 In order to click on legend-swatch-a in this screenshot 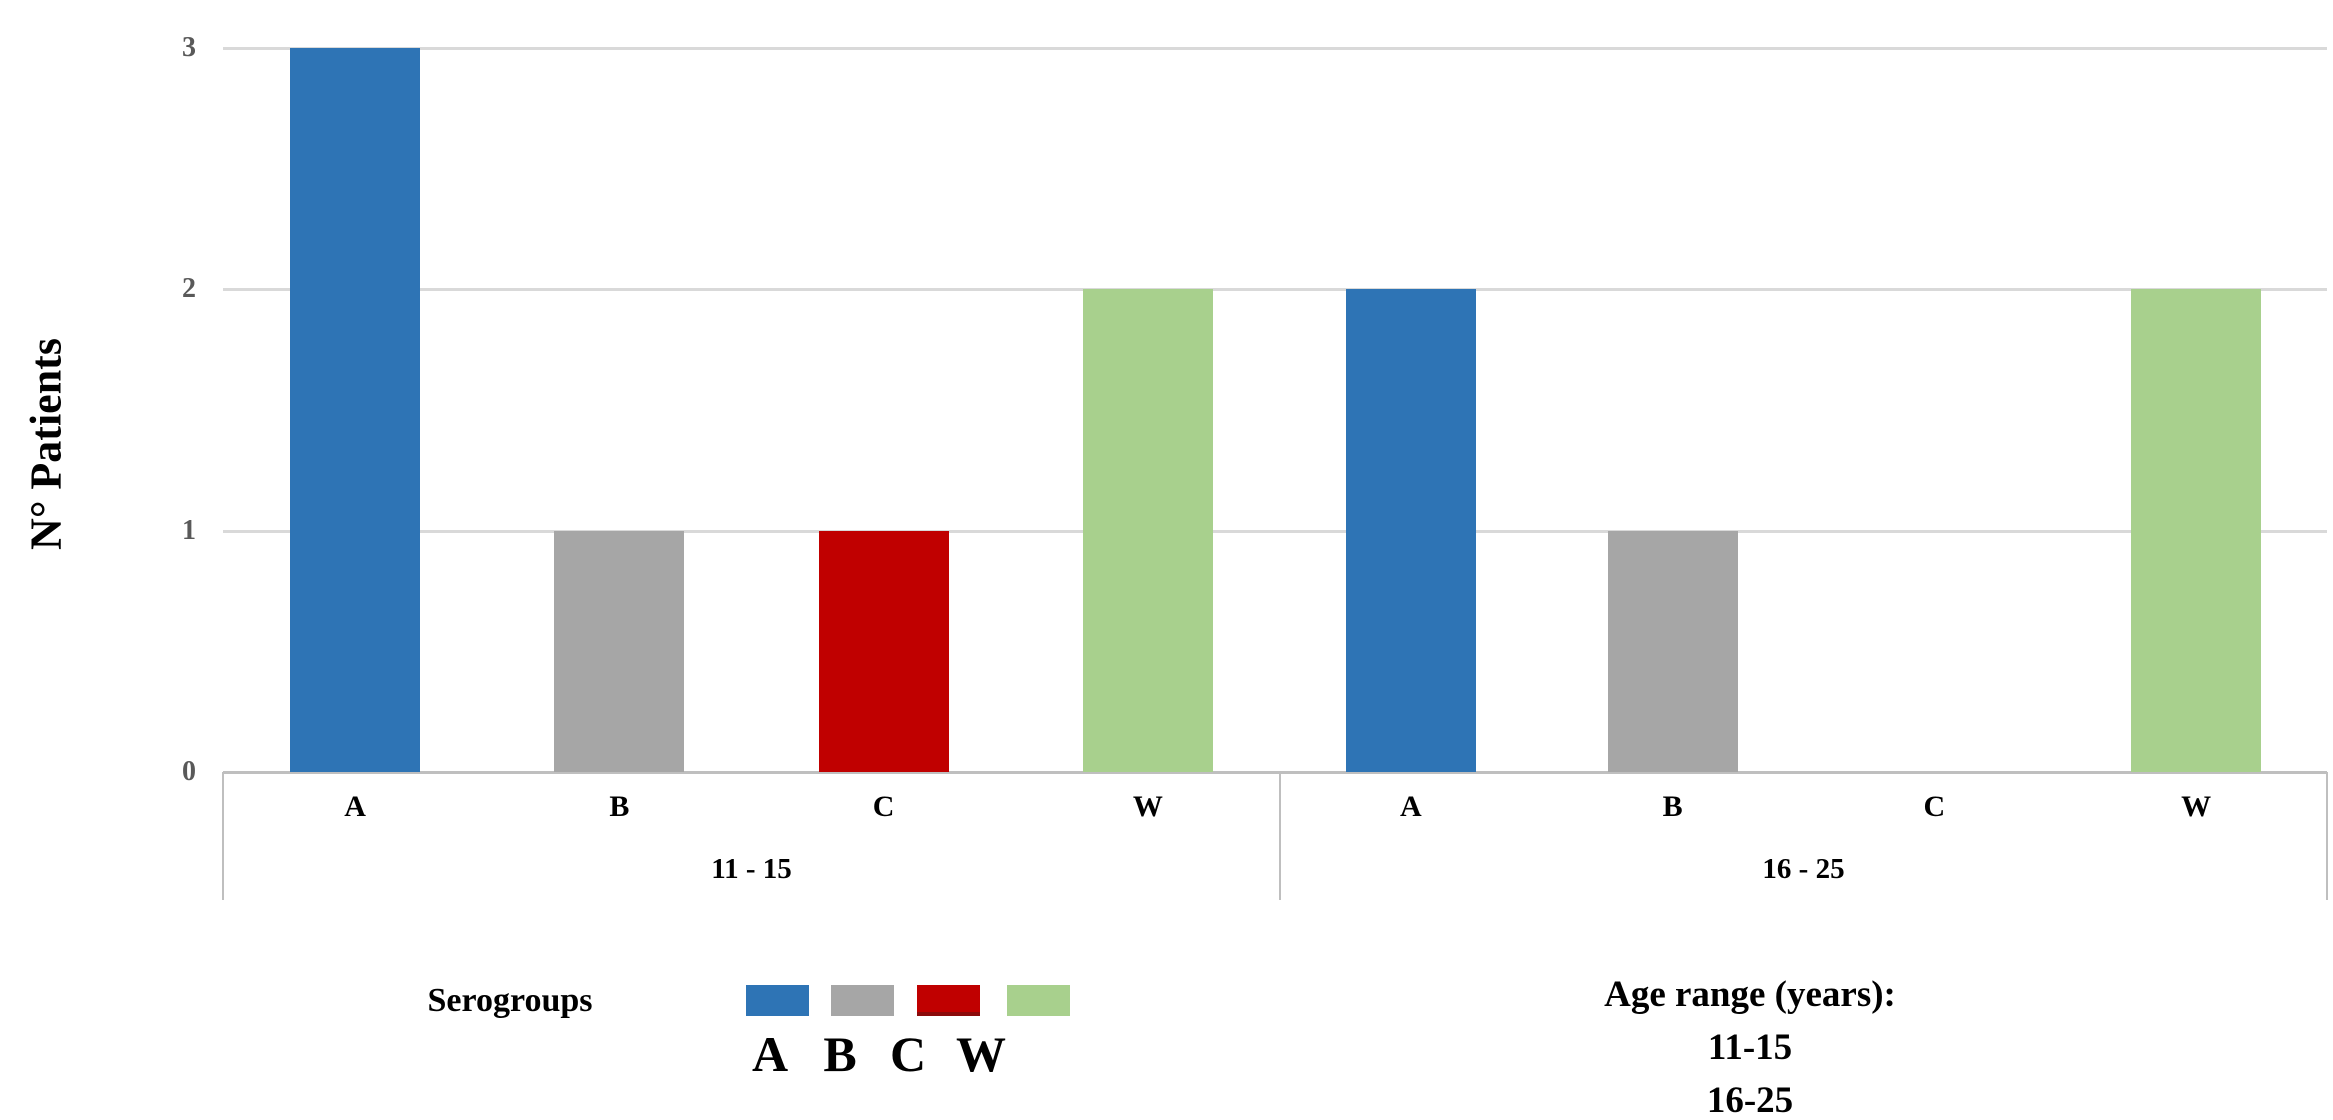, I will do `click(777, 1000)`.